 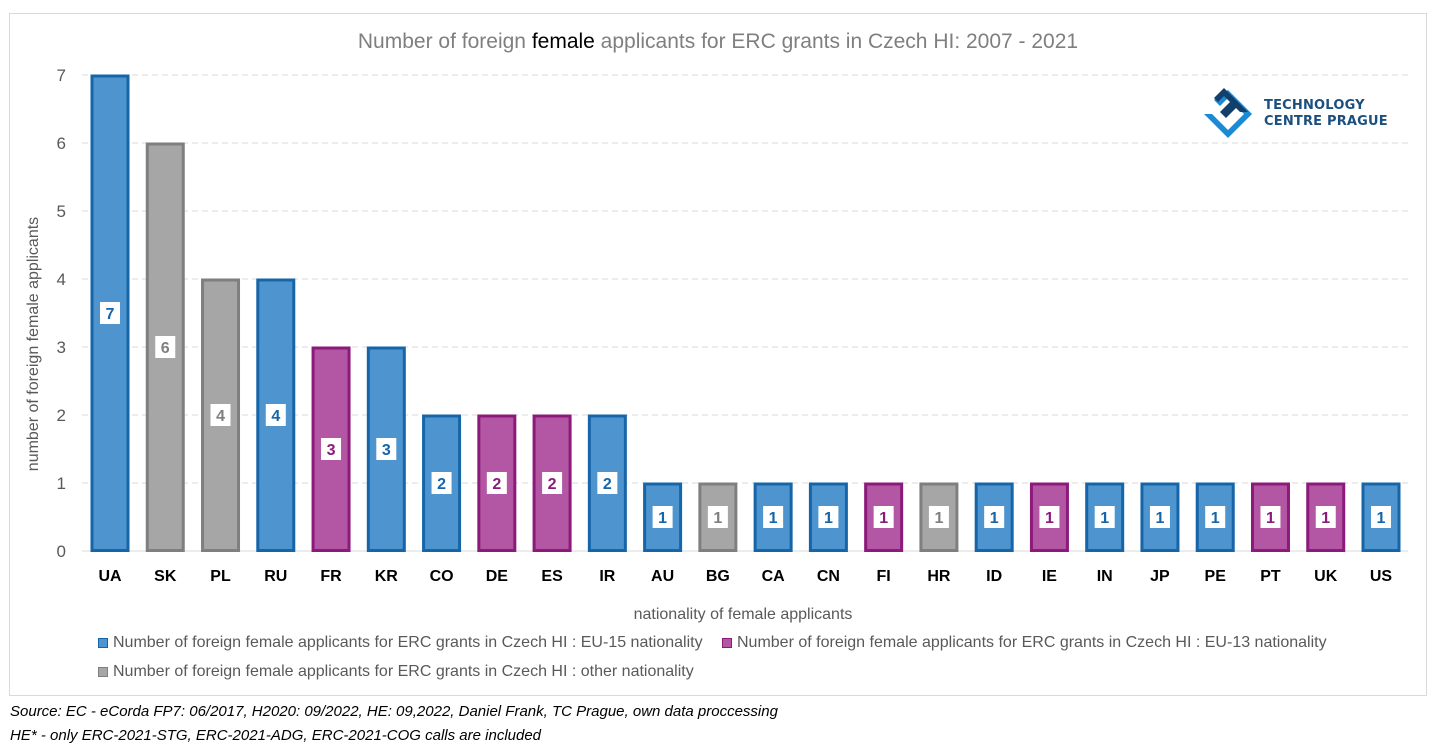 What do you see at coordinates (275, 576) in the screenshot?
I see `x-tick-label: RU` at bounding box center [275, 576].